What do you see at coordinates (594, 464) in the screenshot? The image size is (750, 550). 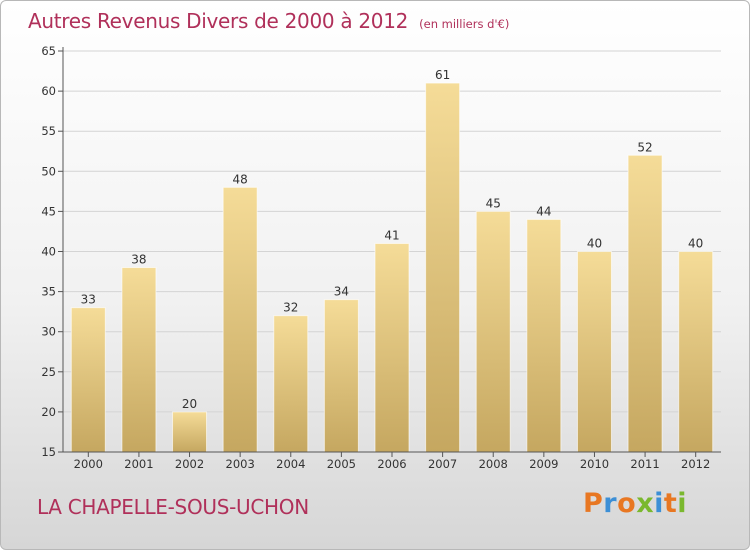 I see `x-tick-label: 2010` at bounding box center [594, 464].